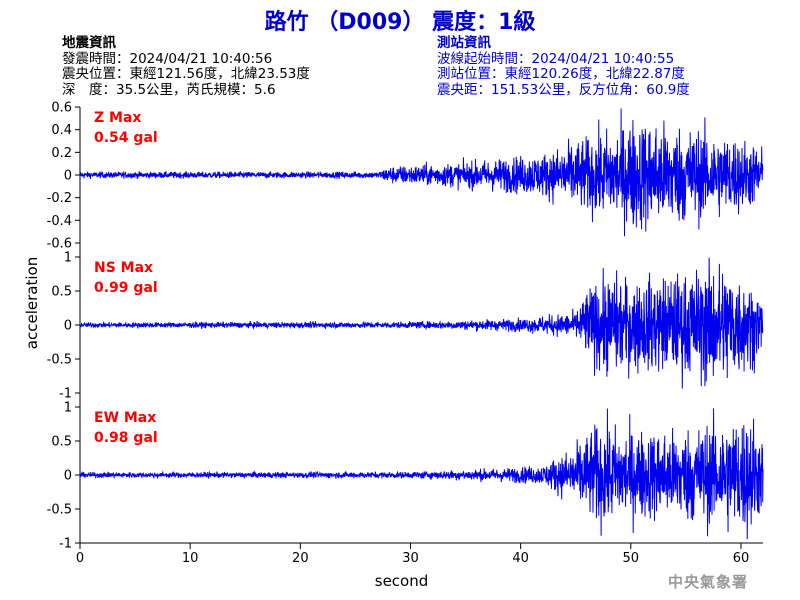 This screenshot has height=600, width=800. I want to click on station-location: 測站位置：東經120.26度，北緯22.87度, so click(561, 74).